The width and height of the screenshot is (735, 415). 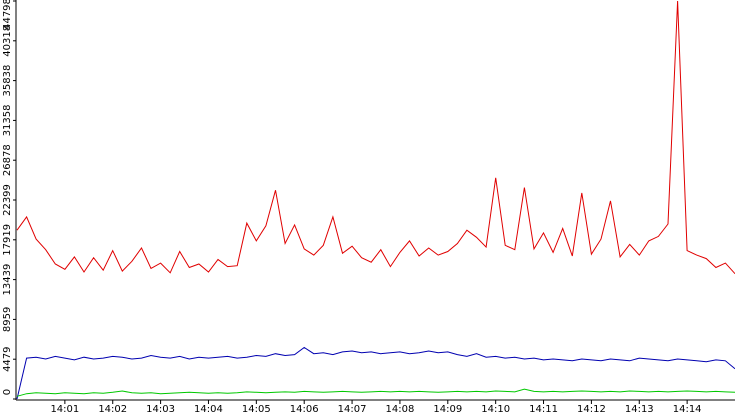 What do you see at coordinates (639, 409) in the screenshot?
I see `x-tick-label: 14:13` at bounding box center [639, 409].